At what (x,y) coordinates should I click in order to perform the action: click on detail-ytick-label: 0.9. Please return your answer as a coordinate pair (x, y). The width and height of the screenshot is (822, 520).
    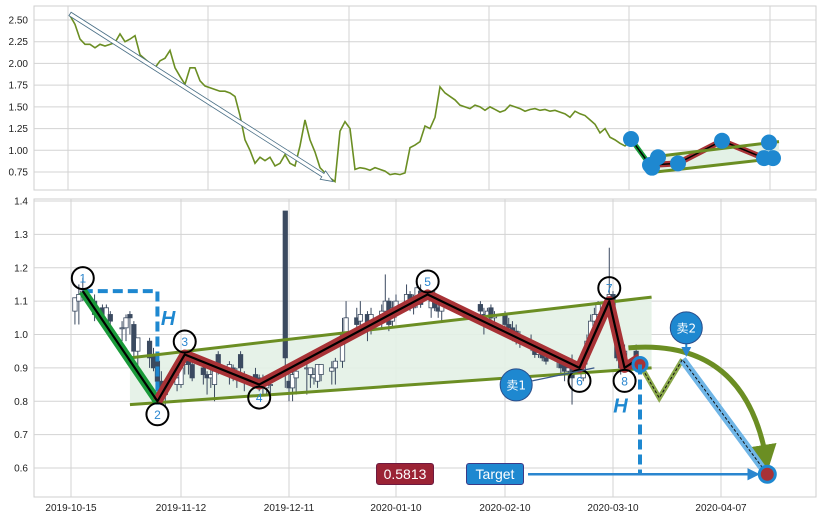
    Looking at the image, I should click on (21, 368).